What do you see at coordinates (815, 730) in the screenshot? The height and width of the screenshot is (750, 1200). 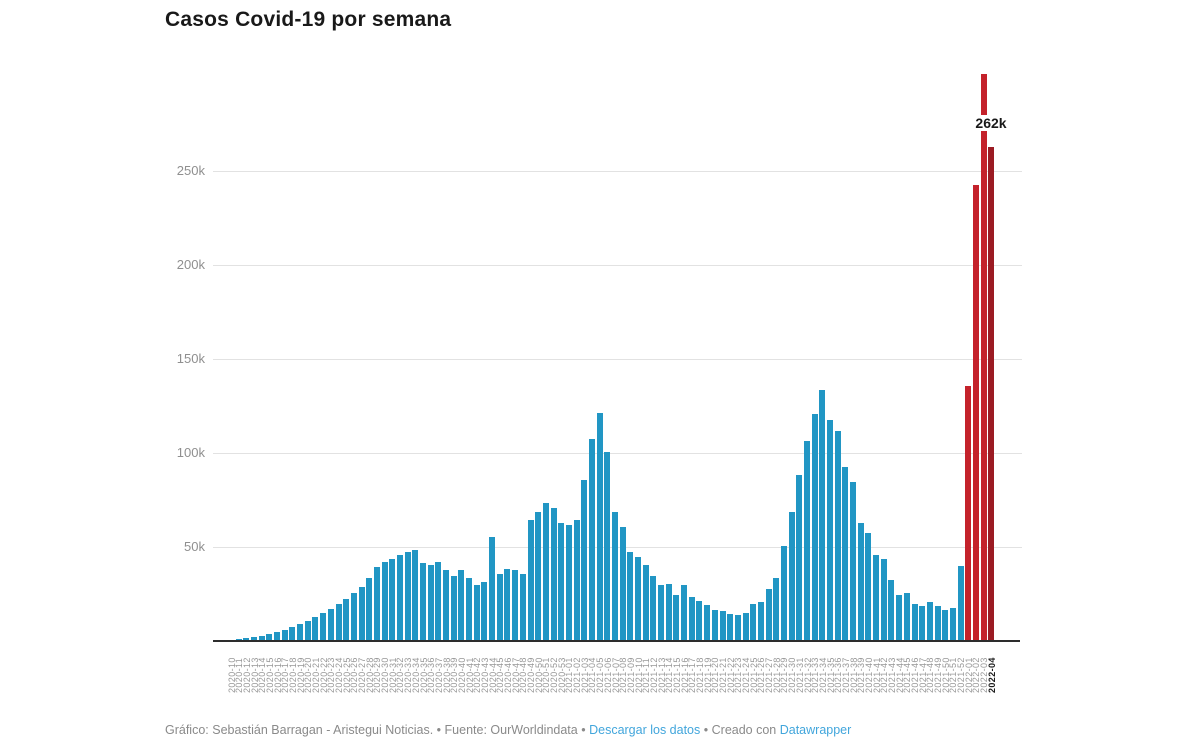 I see `datawrapper-link: Datawrapper` at bounding box center [815, 730].